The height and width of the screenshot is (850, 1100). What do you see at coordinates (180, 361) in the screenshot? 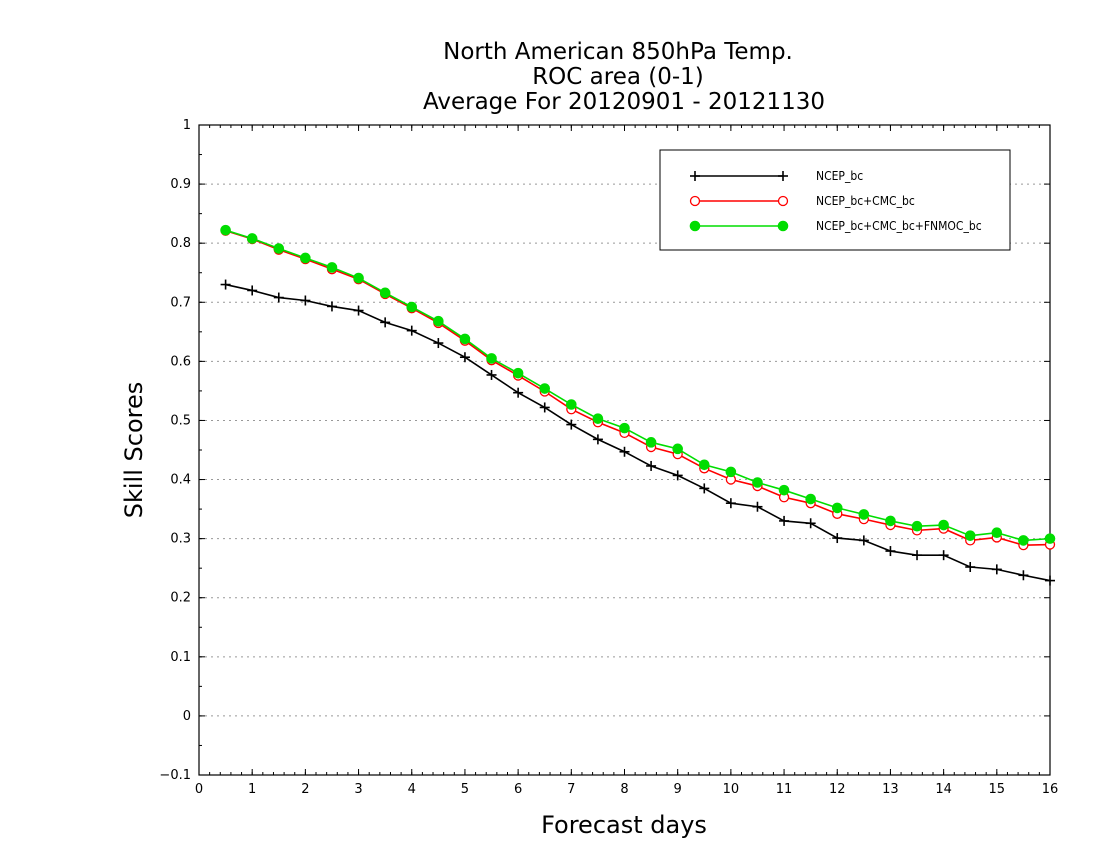
I see `y-tick-label: 0.6` at bounding box center [180, 361].